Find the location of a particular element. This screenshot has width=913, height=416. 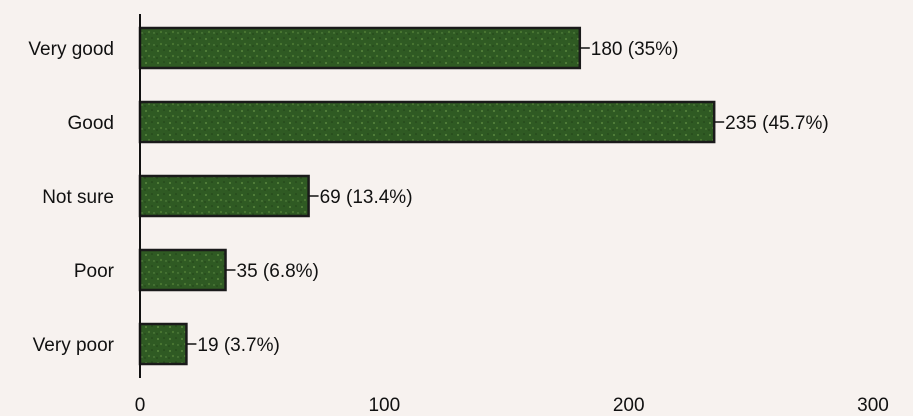

category-label-1: Good is located at coordinates (91, 123).